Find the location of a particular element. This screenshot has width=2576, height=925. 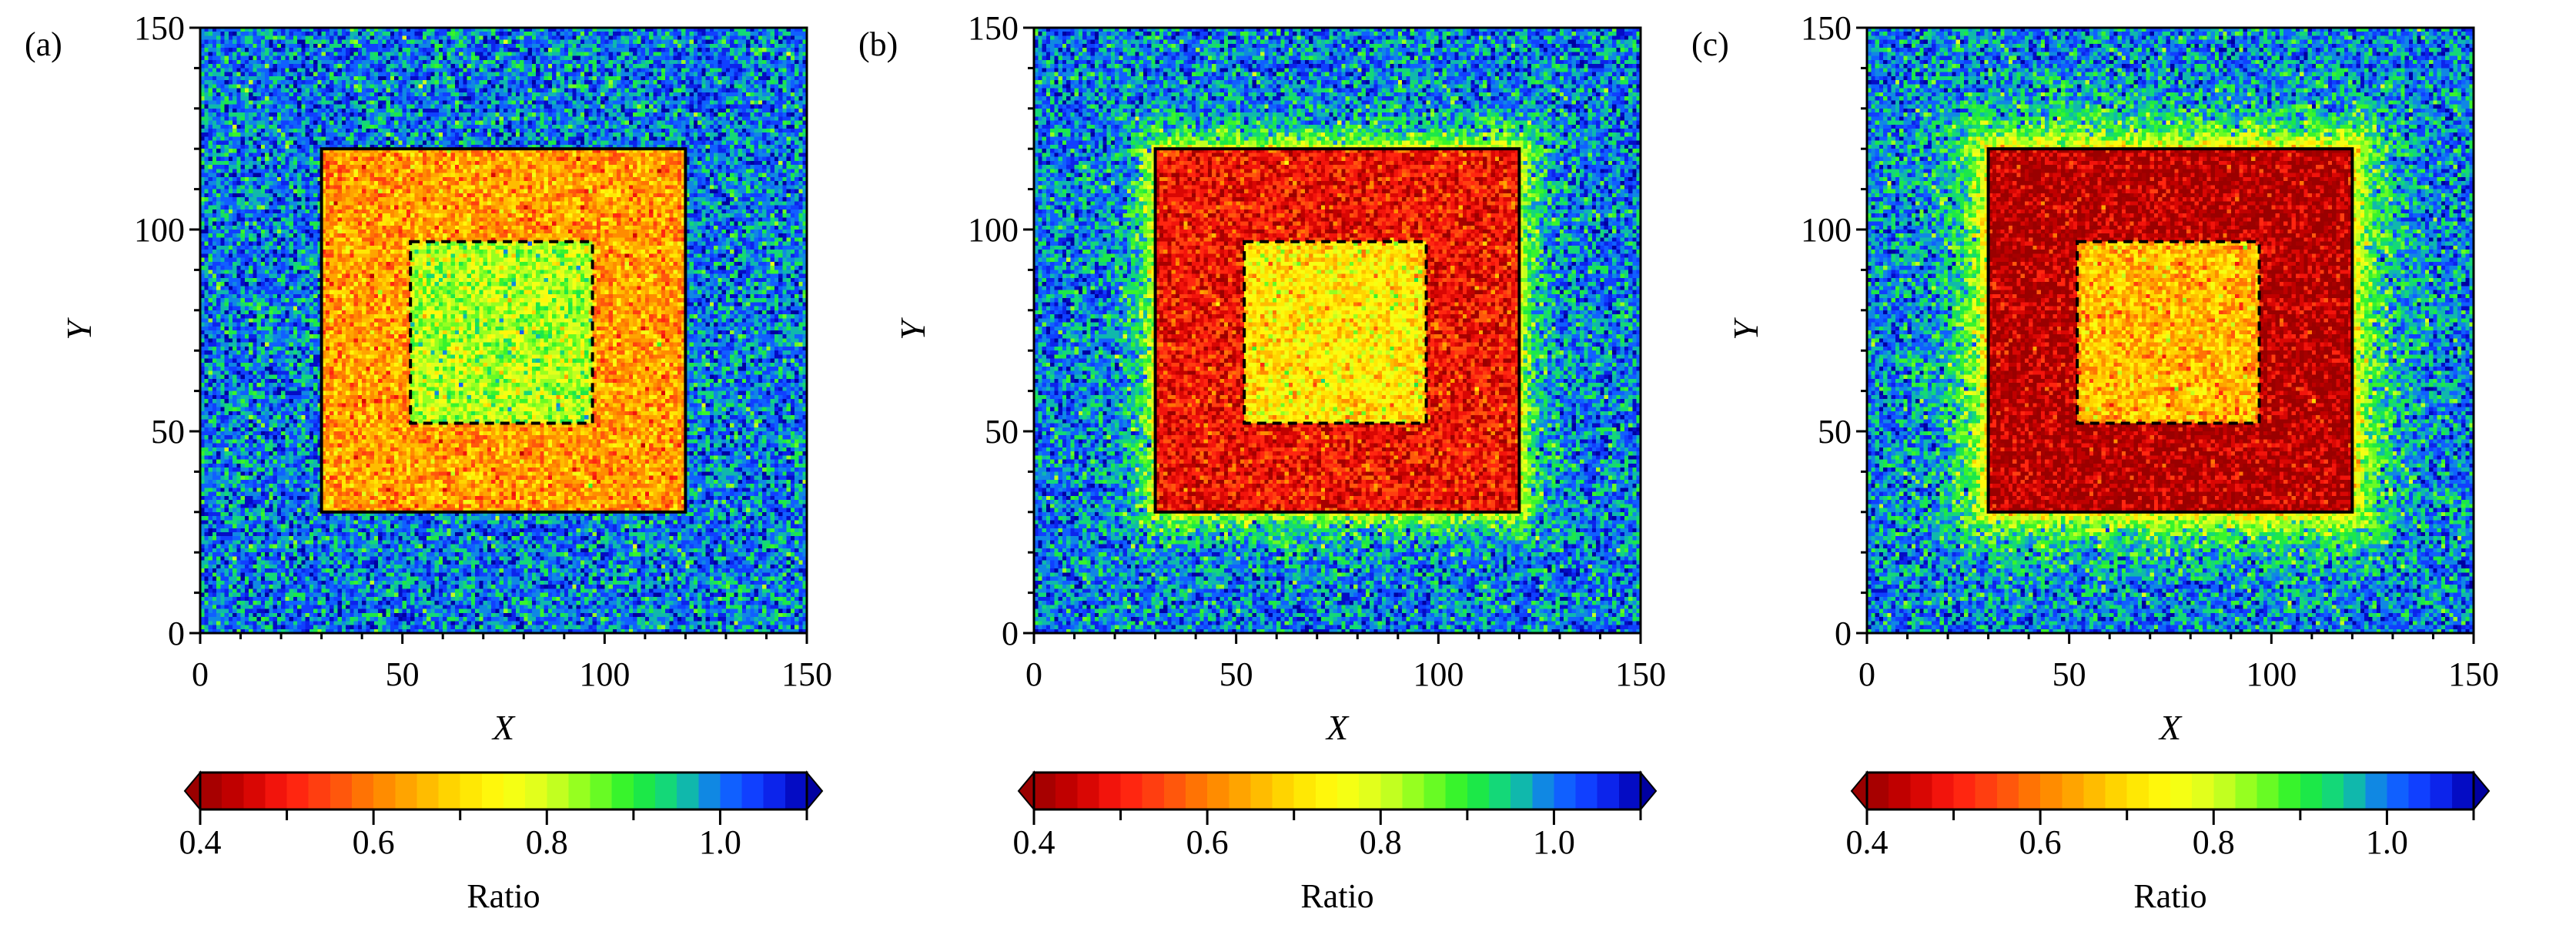

colorbar-panel-a is located at coordinates (503, 791).